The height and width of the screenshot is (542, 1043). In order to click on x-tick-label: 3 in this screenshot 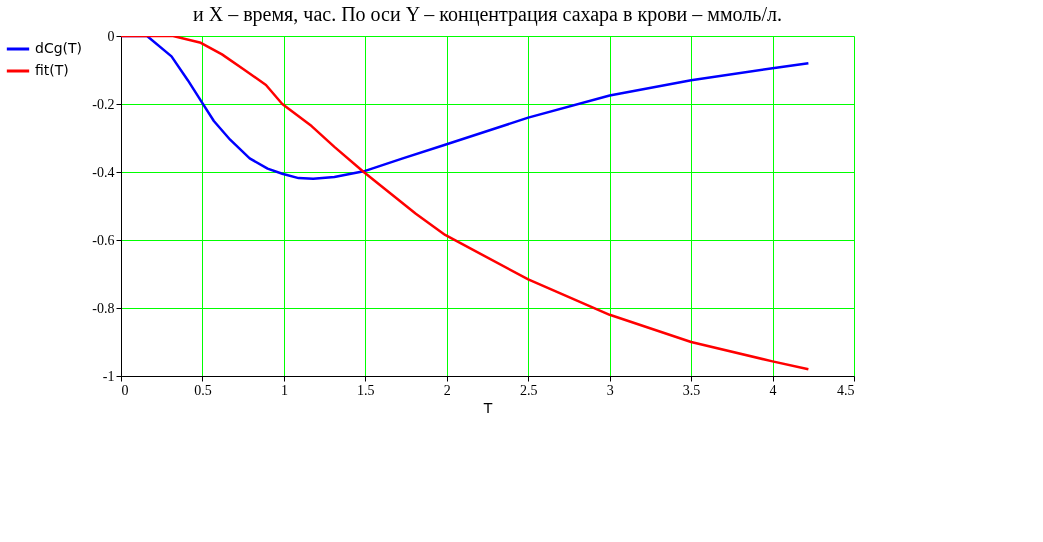, I will do `click(610, 390)`.